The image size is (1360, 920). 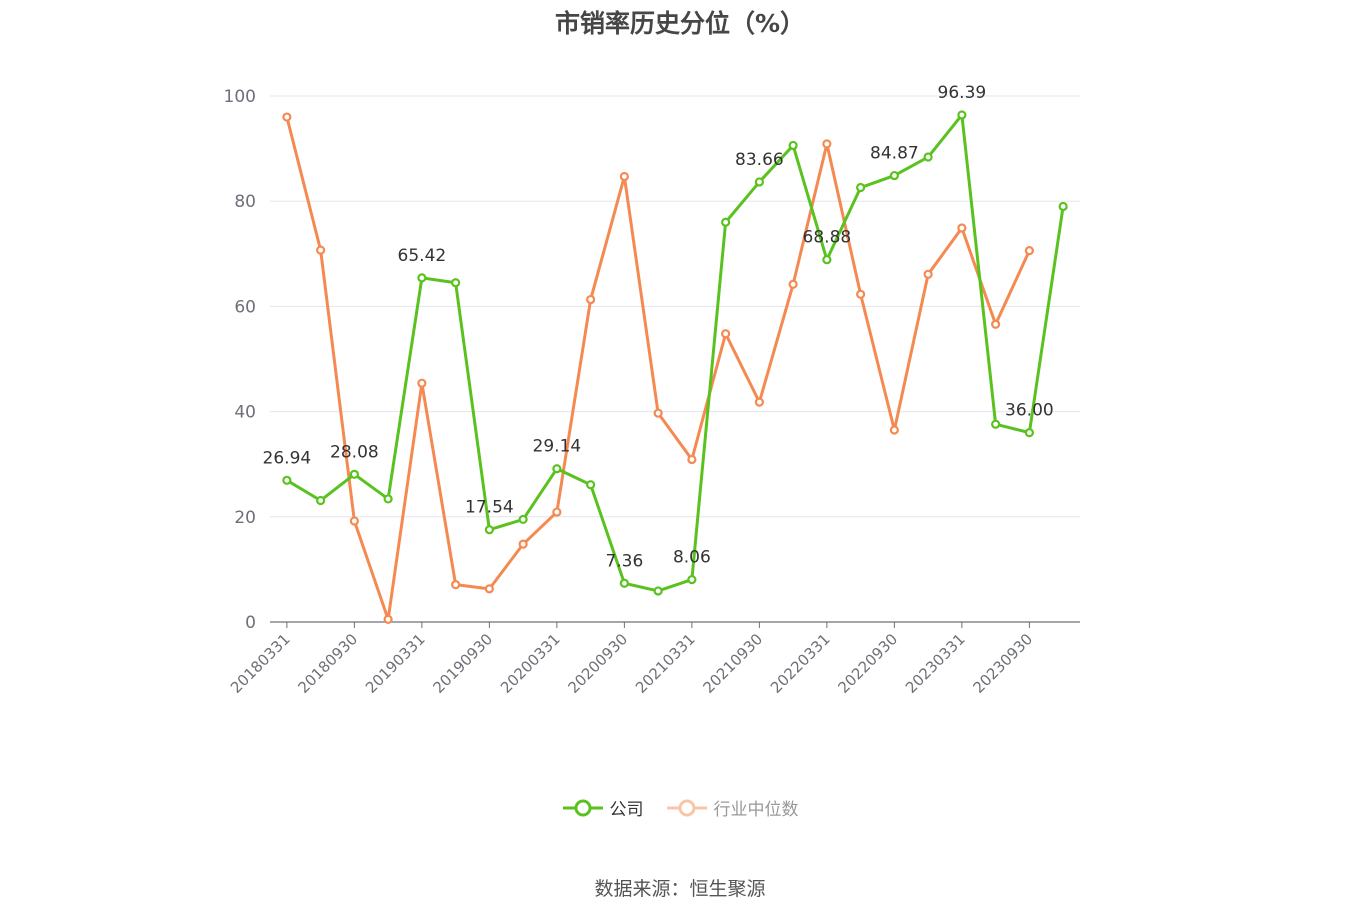 I want to click on x-tick-label: 20200331, so click(x=530, y=663).